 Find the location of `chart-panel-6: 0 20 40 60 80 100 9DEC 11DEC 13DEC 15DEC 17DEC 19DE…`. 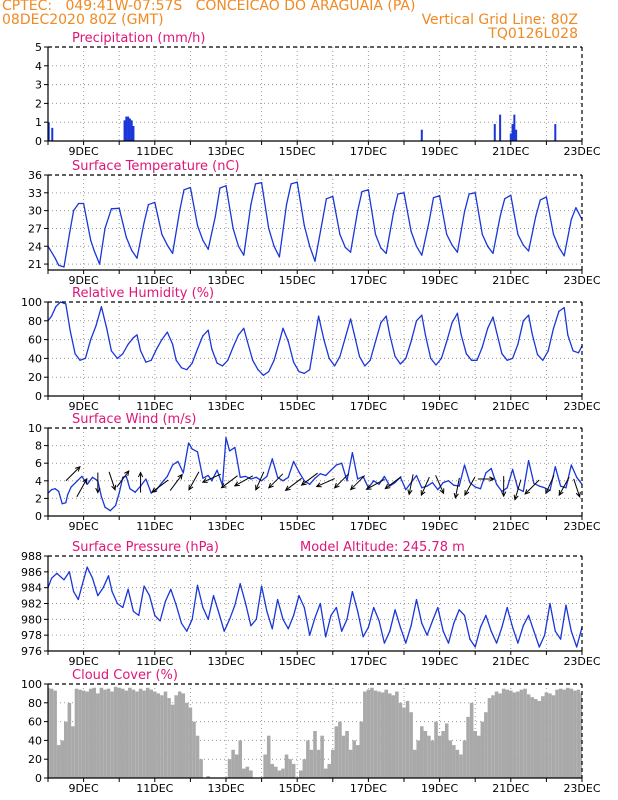

chart-panel-6: 0 20 40 60 80 100 9DEC 11DEC 13DEC 15DEC 17DEC 19DE… is located at coordinates (311, 731).